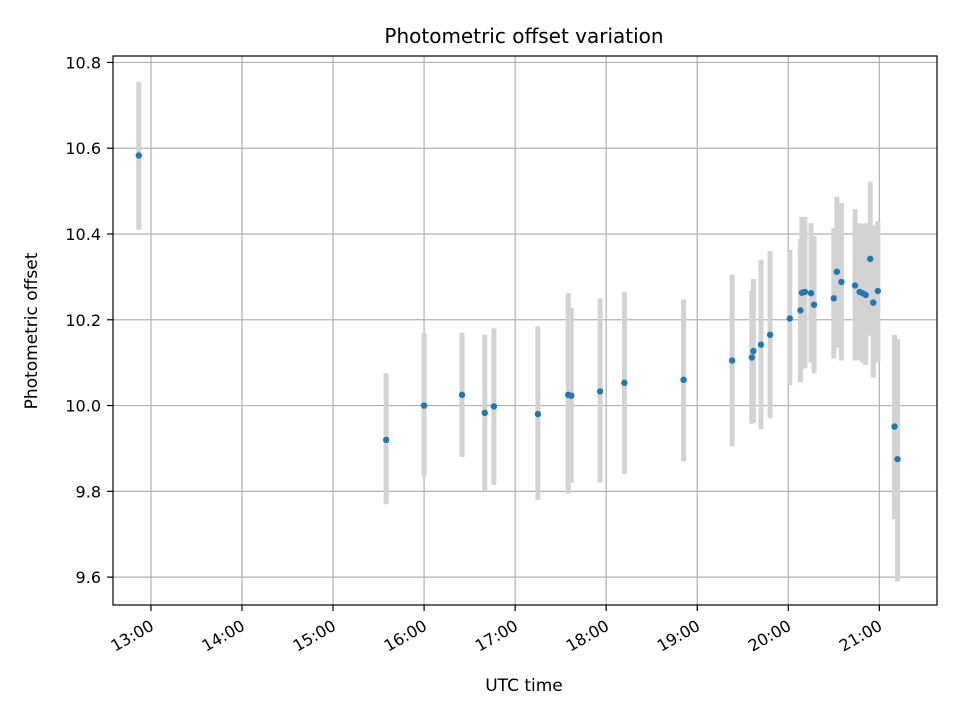 This screenshot has height=720, width=960. What do you see at coordinates (88, 577) in the screenshot?
I see `y-tick-label: 9.6` at bounding box center [88, 577].